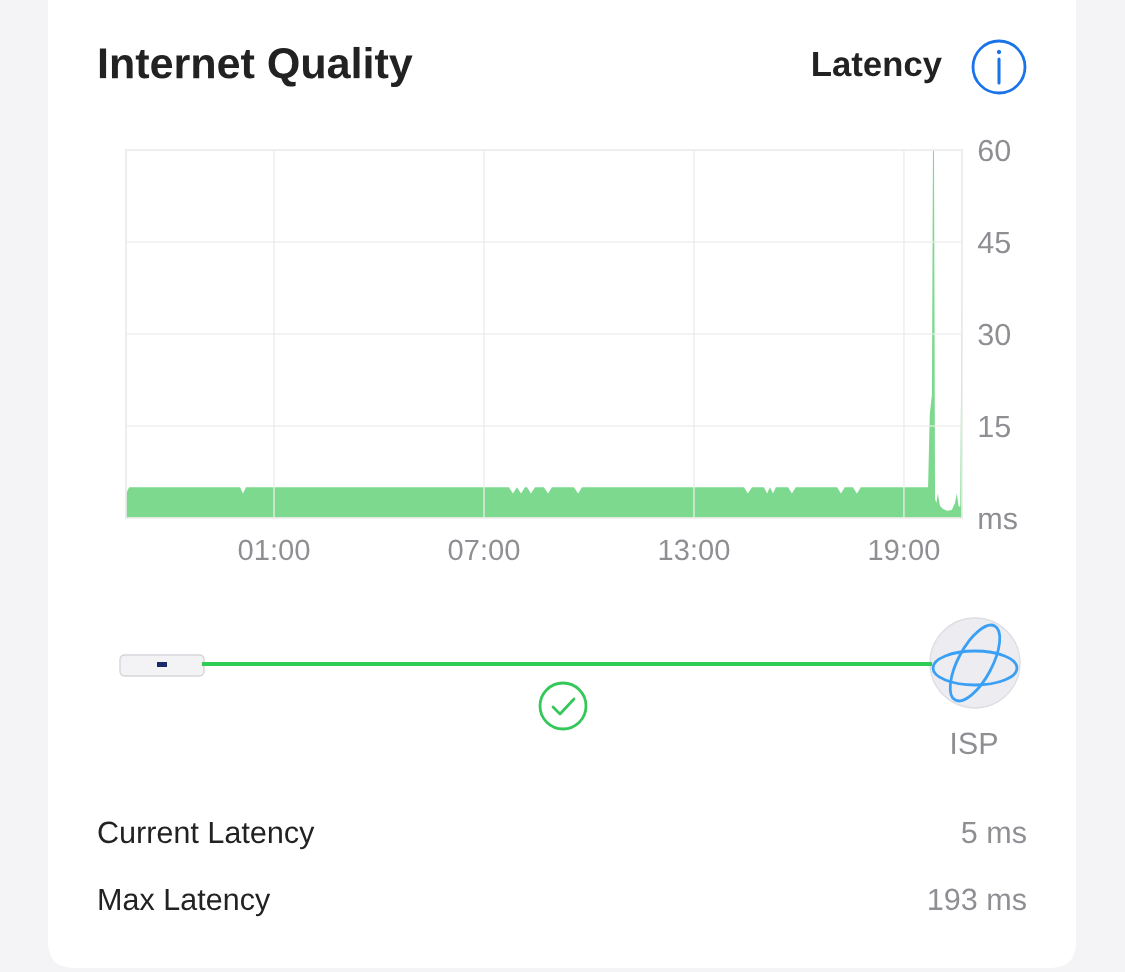  What do you see at coordinates (274, 550) in the screenshot?
I see `x-tick-label: 01:00` at bounding box center [274, 550].